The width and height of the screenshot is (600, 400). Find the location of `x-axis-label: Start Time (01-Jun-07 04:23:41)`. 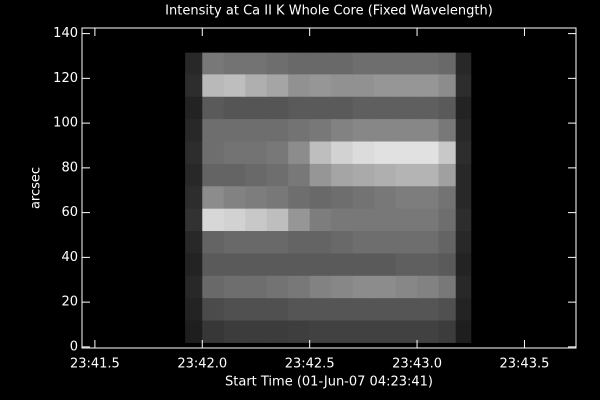

x-axis-label: Start Time (01-Jun-07 04:23:41) is located at coordinates (329, 382).